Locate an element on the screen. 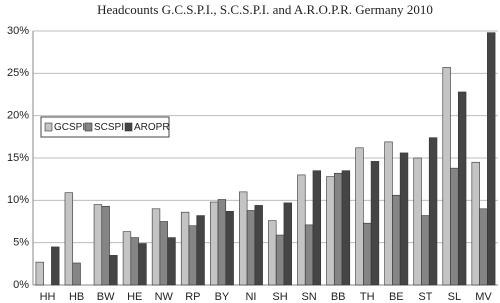 Image resolution: width=500 pixels, height=303 pixels. x-tick-label: BB is located at coordinates (338, 297).